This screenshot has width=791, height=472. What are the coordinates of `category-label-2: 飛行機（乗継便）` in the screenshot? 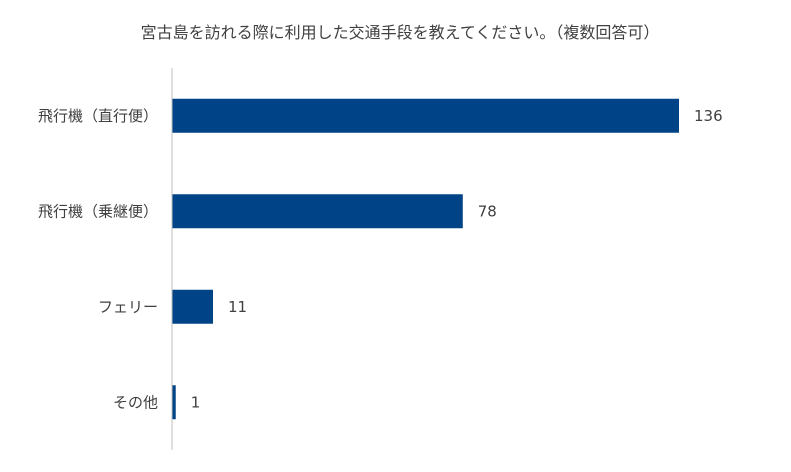 It's located at (98, 211).